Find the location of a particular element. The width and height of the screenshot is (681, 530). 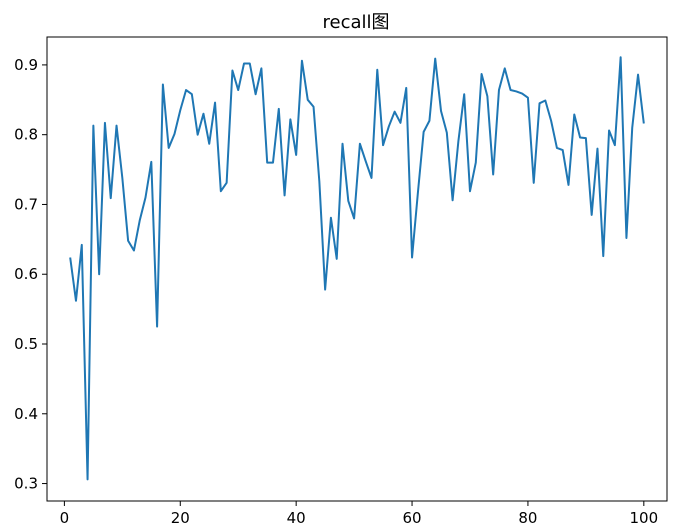

y-tick-label: 0.7 is located at coordinates (26, 204).